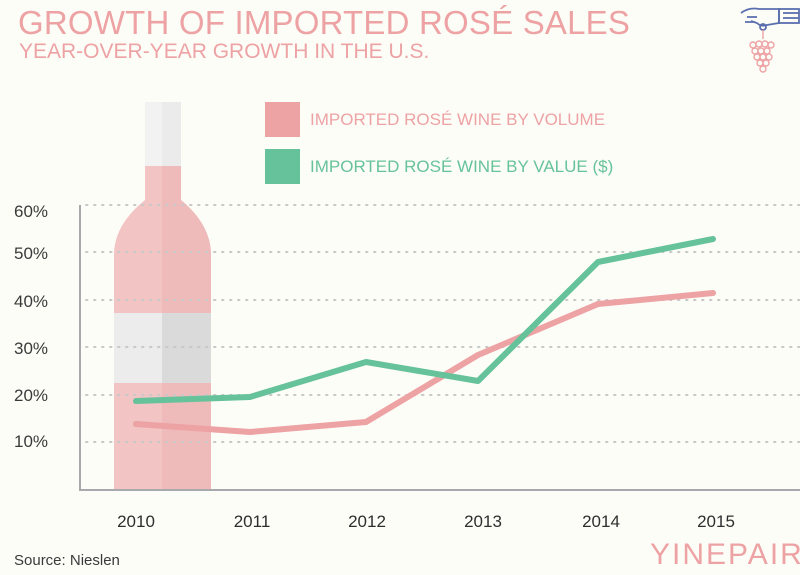 This screenshot has width=800, height=575. What do you see at coordinates (67, 560) in the screenshot?
I see `source-note: Source: Nieslen` at bounding box center [67, 560].